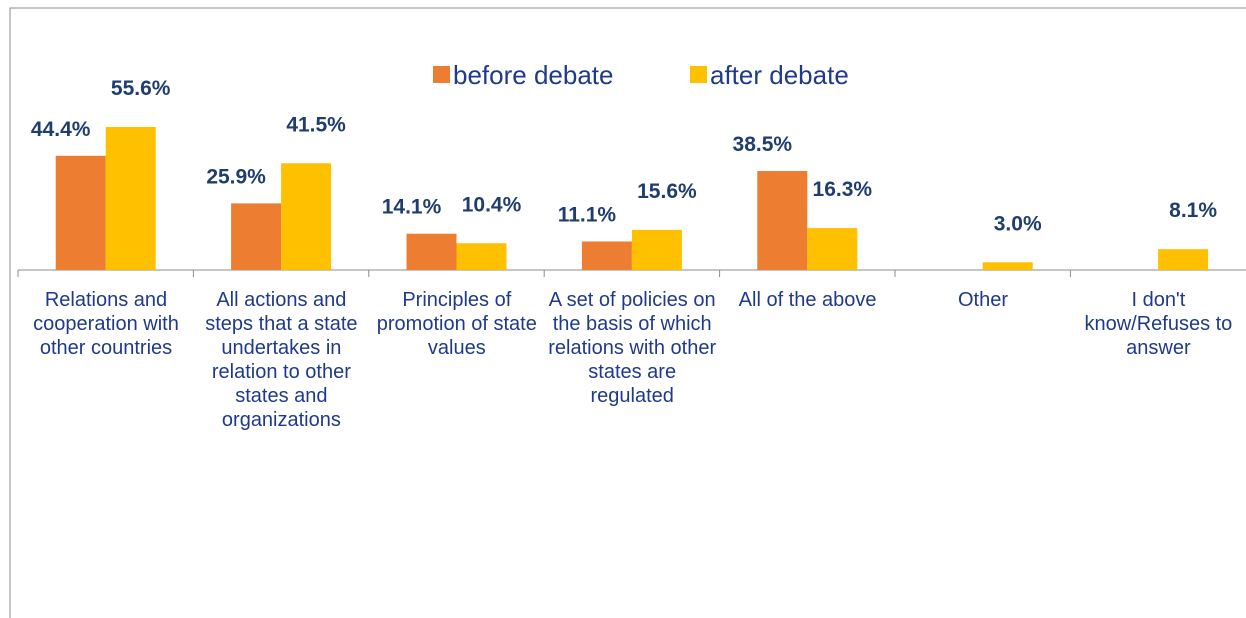  Describe the element at coordinates (1193, 210) in the screenshot. I see `value-label: 8.1%` at that location.